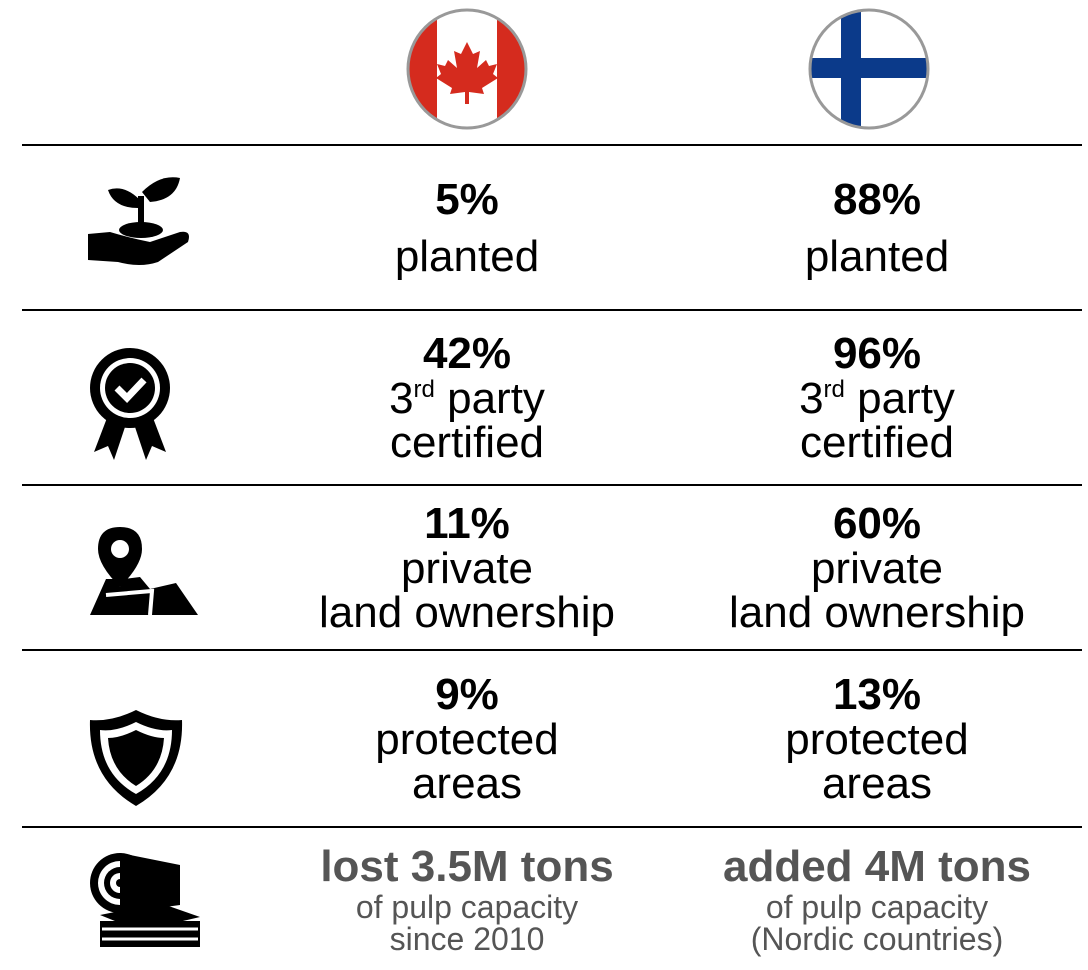 The width and height of the screenshot is (1088, 970). What do you see at coordinates (467, 69) in the screenshot?
I see `canada-flag` at bounding box center [467, 69].